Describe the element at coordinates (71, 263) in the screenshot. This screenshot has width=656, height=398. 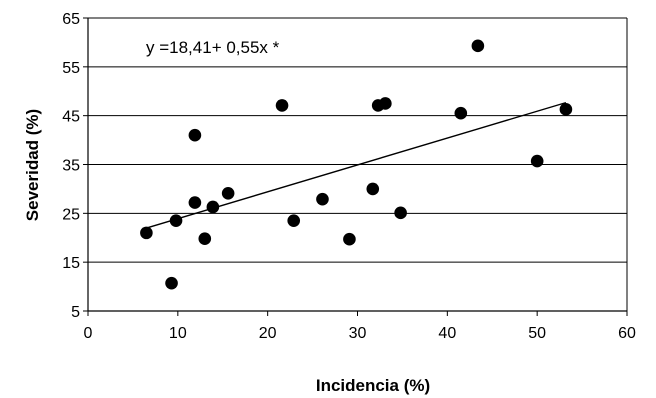
I see `y-tick-label: 15` at that location.